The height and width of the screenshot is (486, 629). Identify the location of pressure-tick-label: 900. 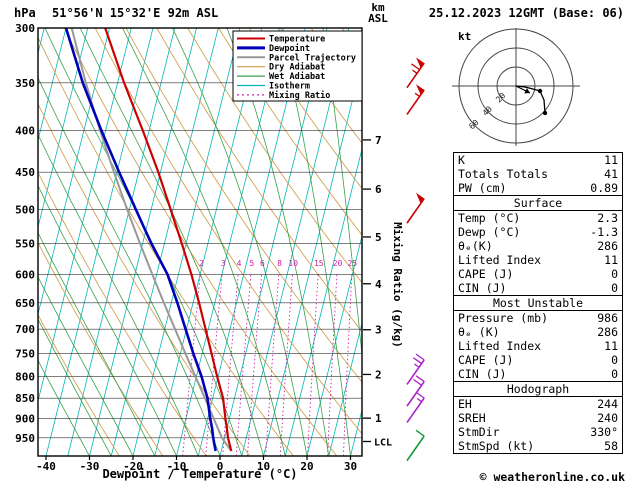
(25, 419).